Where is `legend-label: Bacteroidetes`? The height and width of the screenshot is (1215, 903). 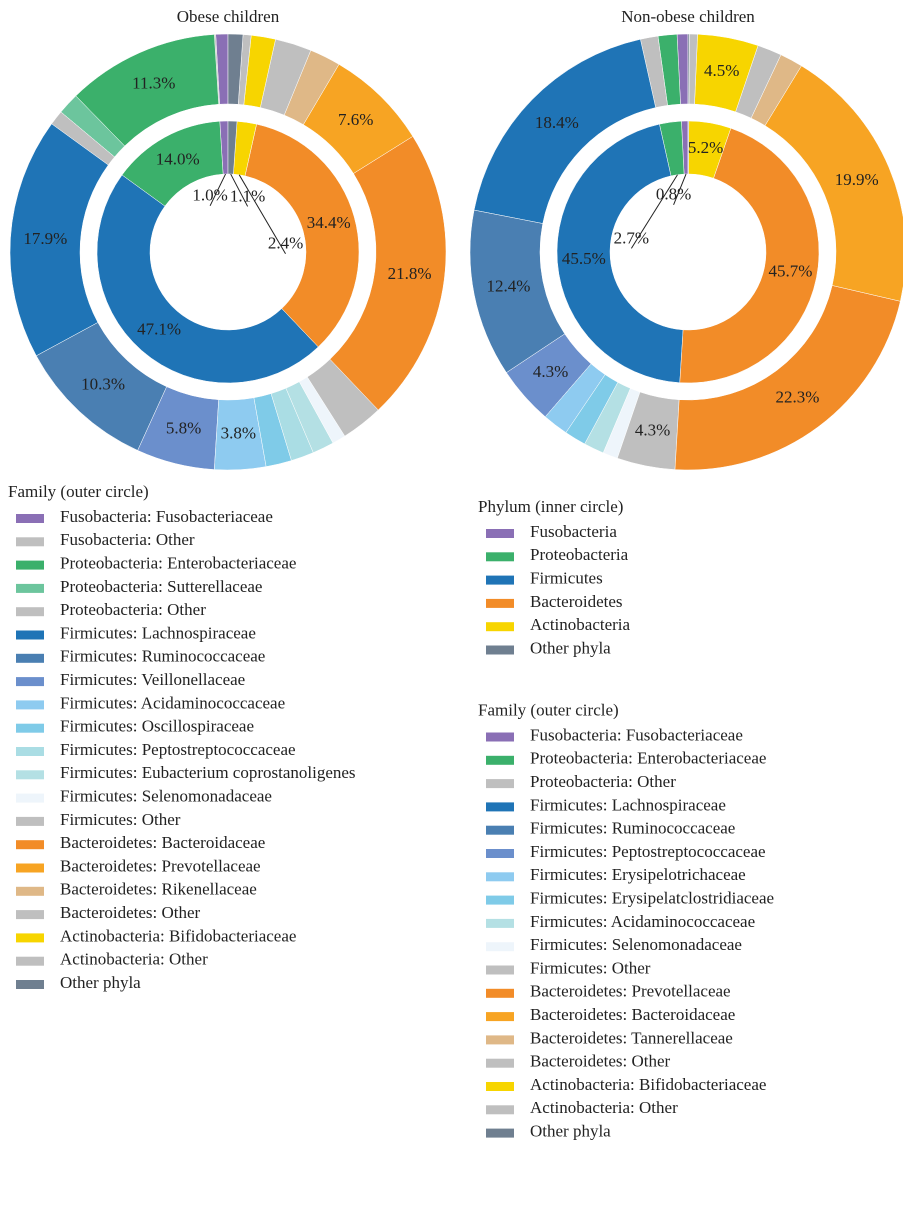
legend-label: Bacteroidetes is located at coordinates (576, 601).